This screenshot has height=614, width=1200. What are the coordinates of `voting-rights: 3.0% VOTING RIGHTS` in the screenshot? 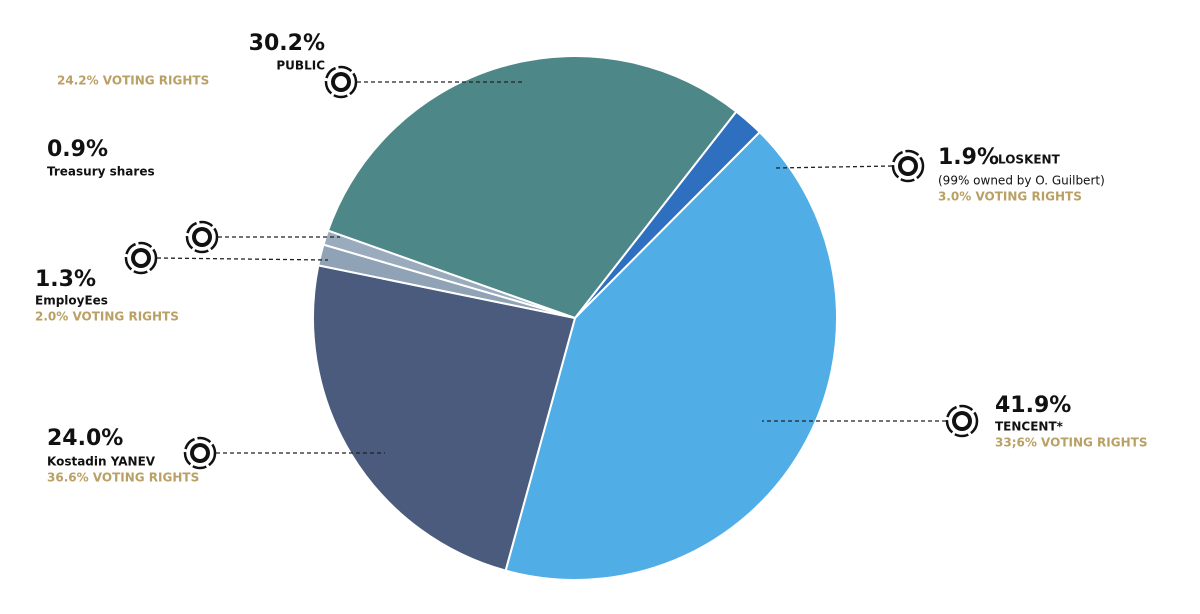 It's located at (1010, 197).